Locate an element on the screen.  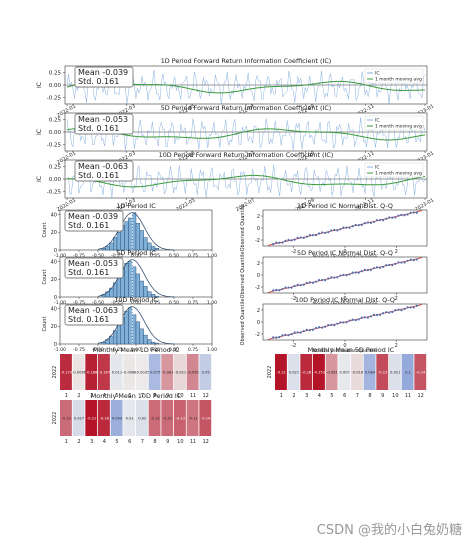
qq-ytick-label: -2 is located at coordinates (257, 335).